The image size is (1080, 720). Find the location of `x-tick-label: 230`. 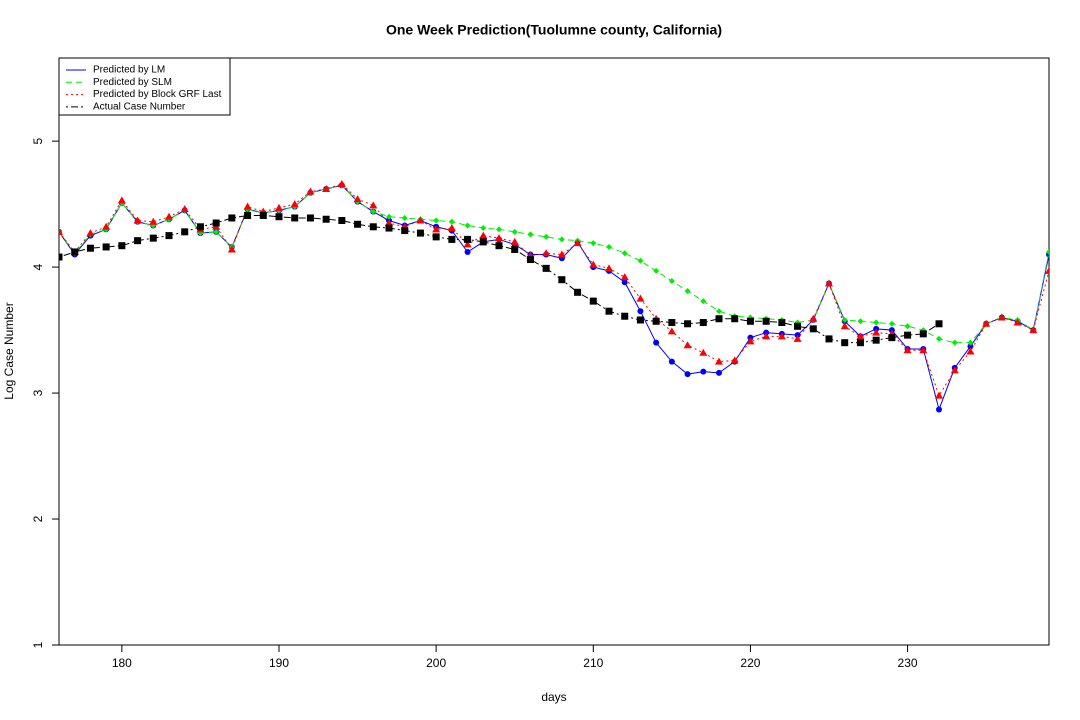

x-tick-label: 230 is located at coordinates (908, 663).